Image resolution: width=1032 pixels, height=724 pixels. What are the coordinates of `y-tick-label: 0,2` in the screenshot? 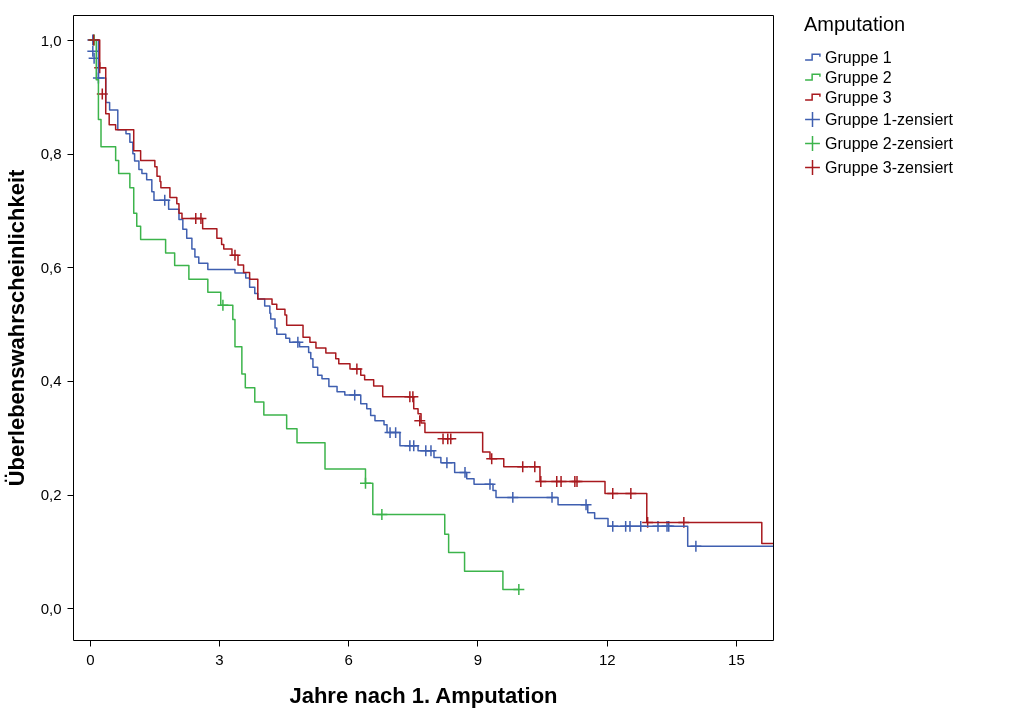 It's located at (51, 495).